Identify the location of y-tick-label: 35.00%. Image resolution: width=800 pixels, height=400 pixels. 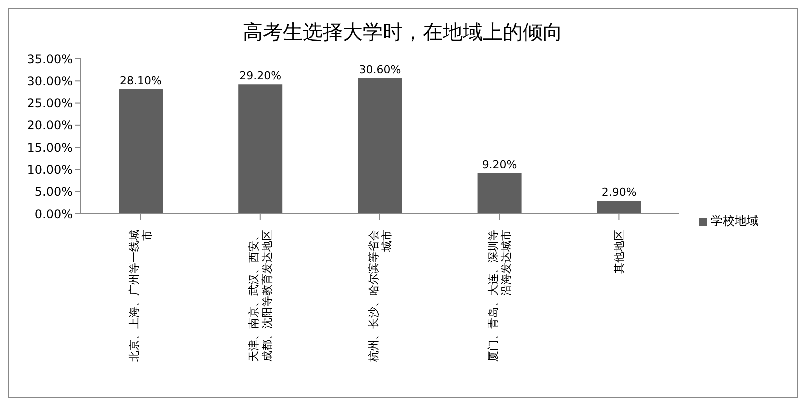
(50, 59).